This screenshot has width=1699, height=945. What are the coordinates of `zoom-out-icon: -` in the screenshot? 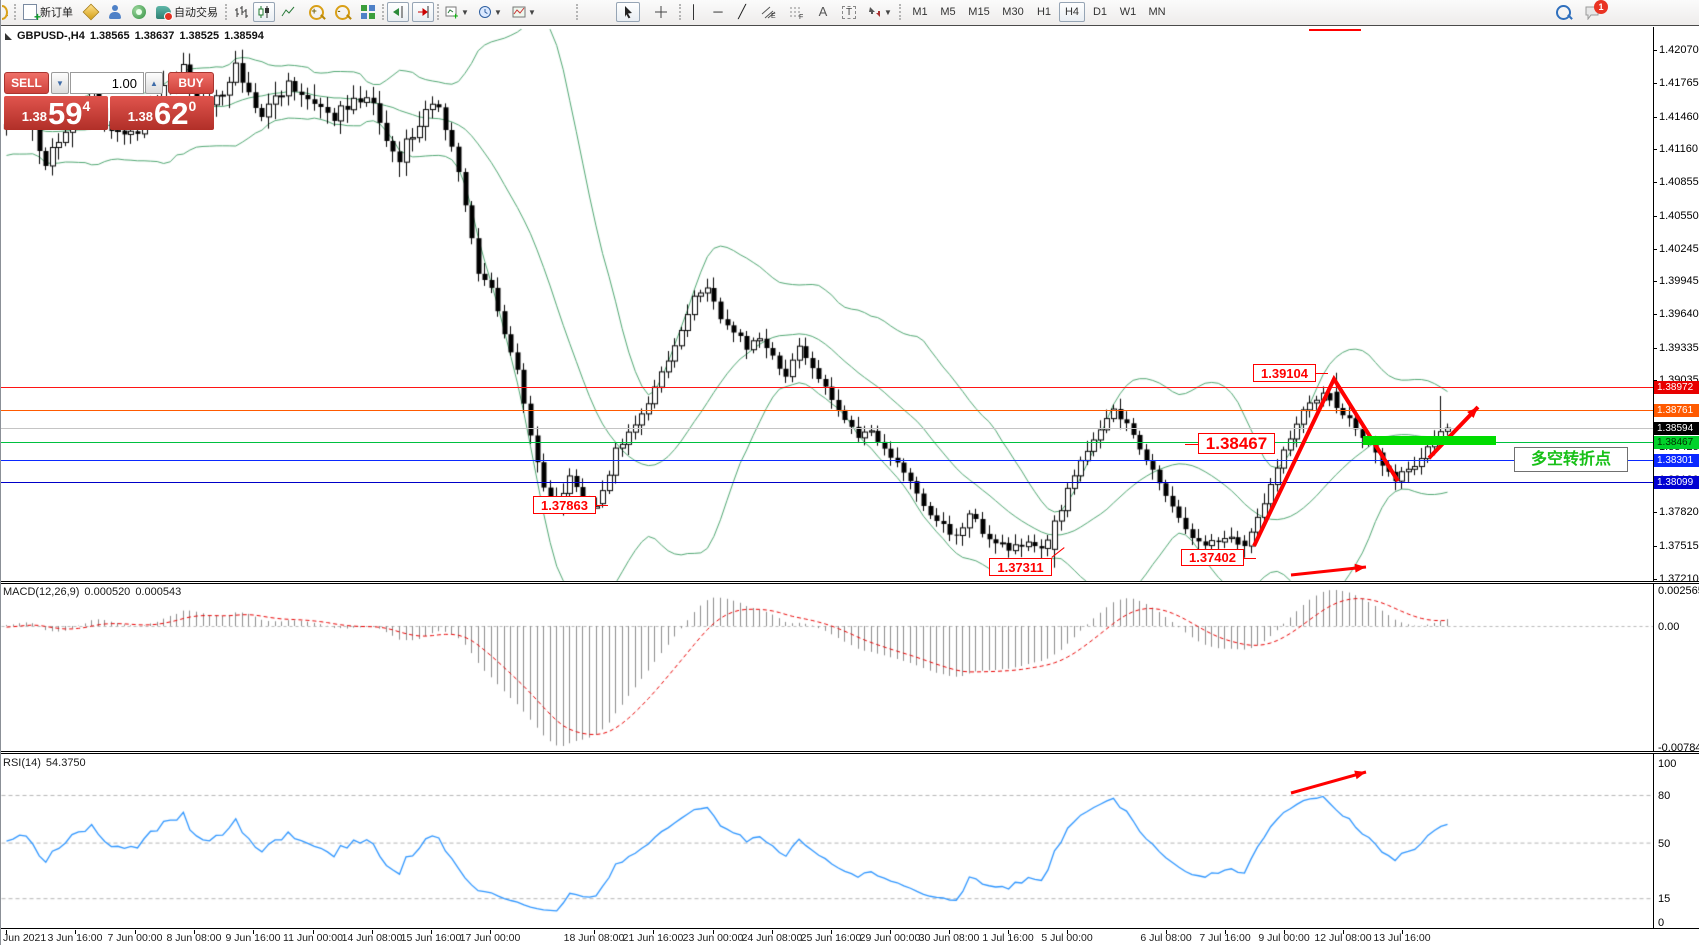 It's located at (342, 12).